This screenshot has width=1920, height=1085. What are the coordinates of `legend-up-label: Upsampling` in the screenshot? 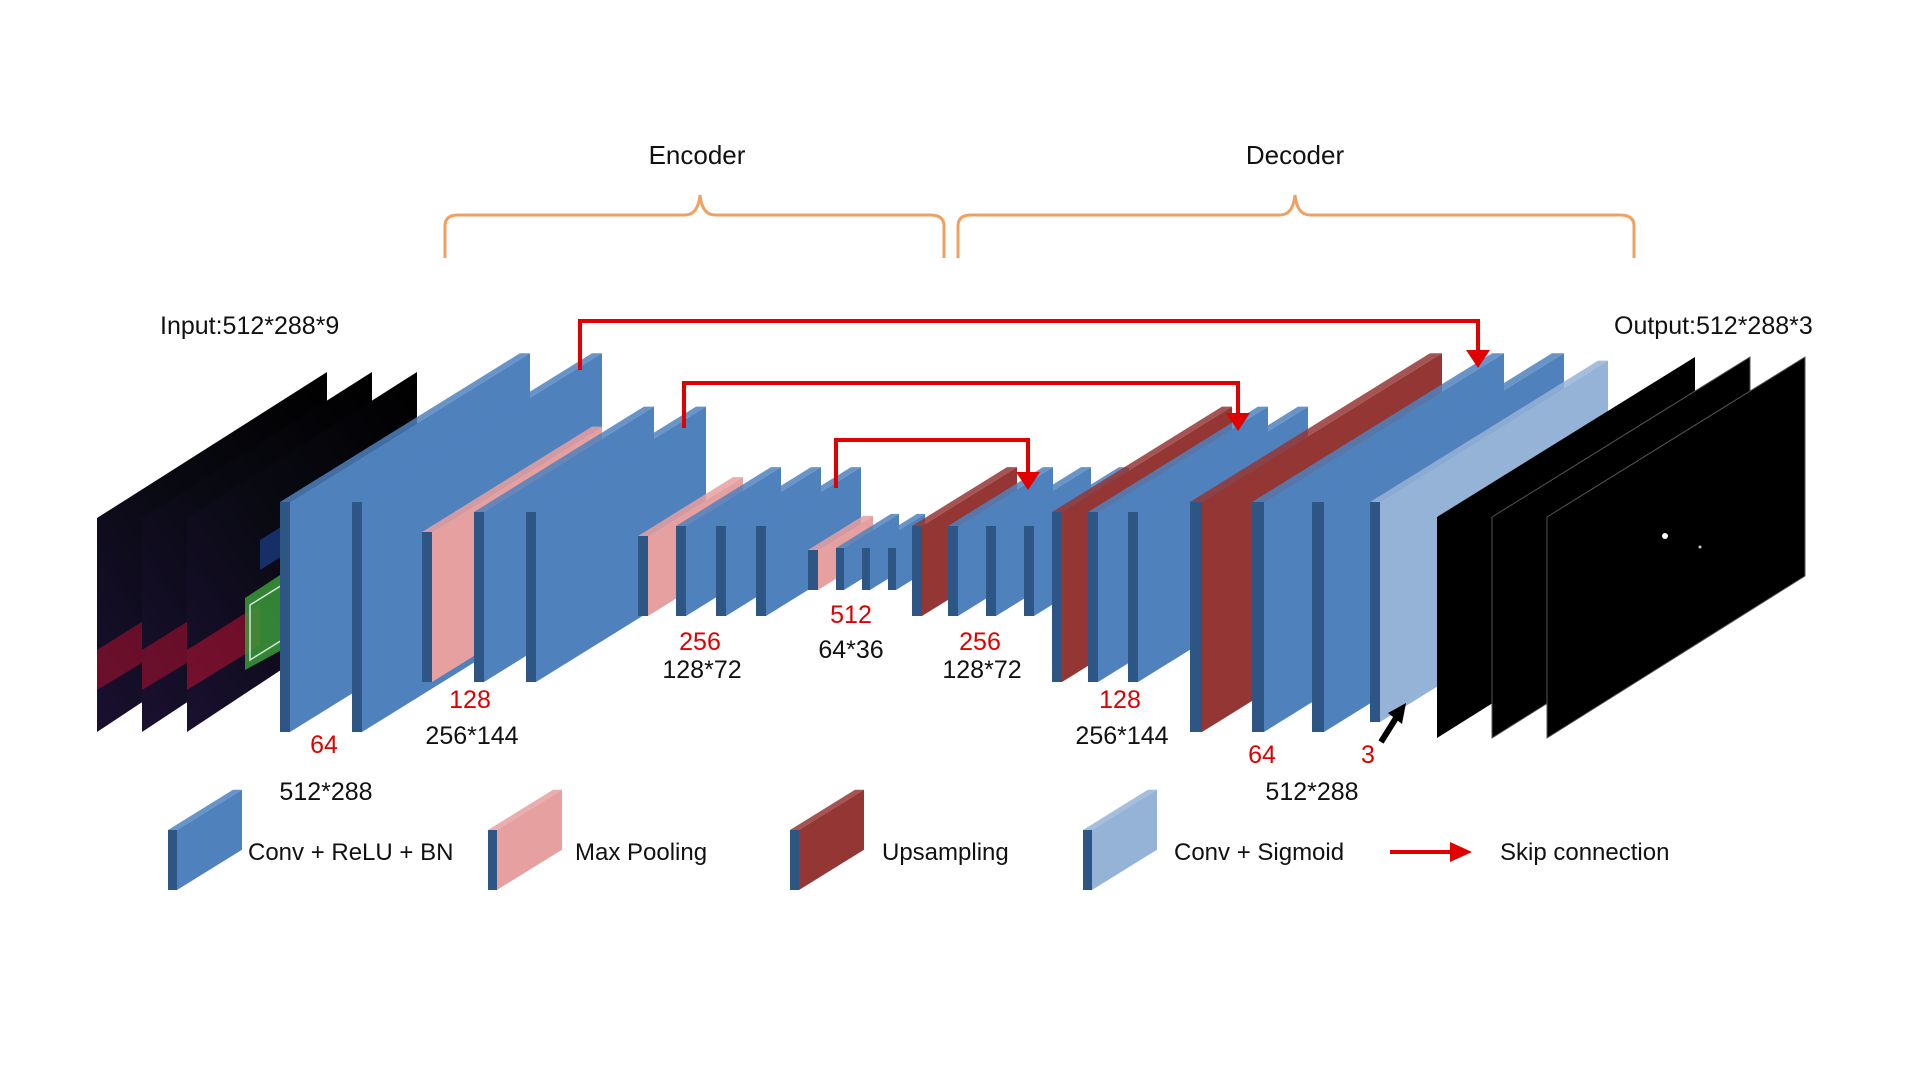 It's located at (945, 852).